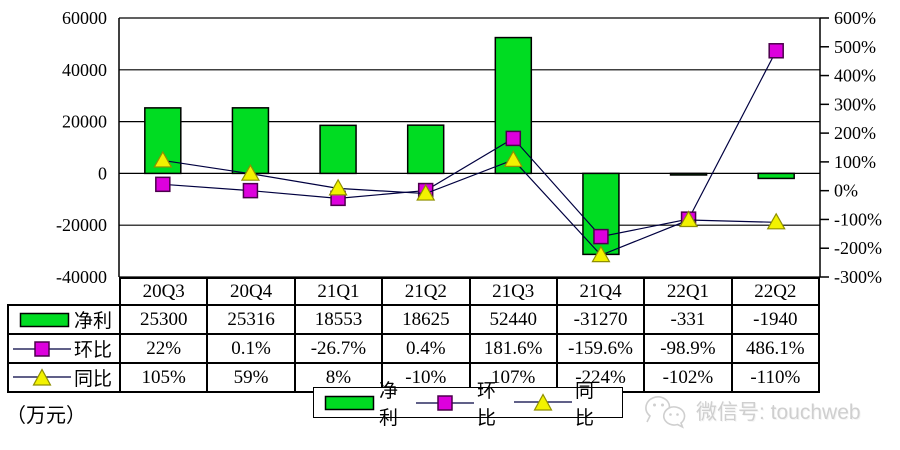 This screenshot has height=450, width=900. What do you see at coordinates (84, 122) in the screenshot?
I see `left-axis-label: 20000` at bounding box center [84, 122].